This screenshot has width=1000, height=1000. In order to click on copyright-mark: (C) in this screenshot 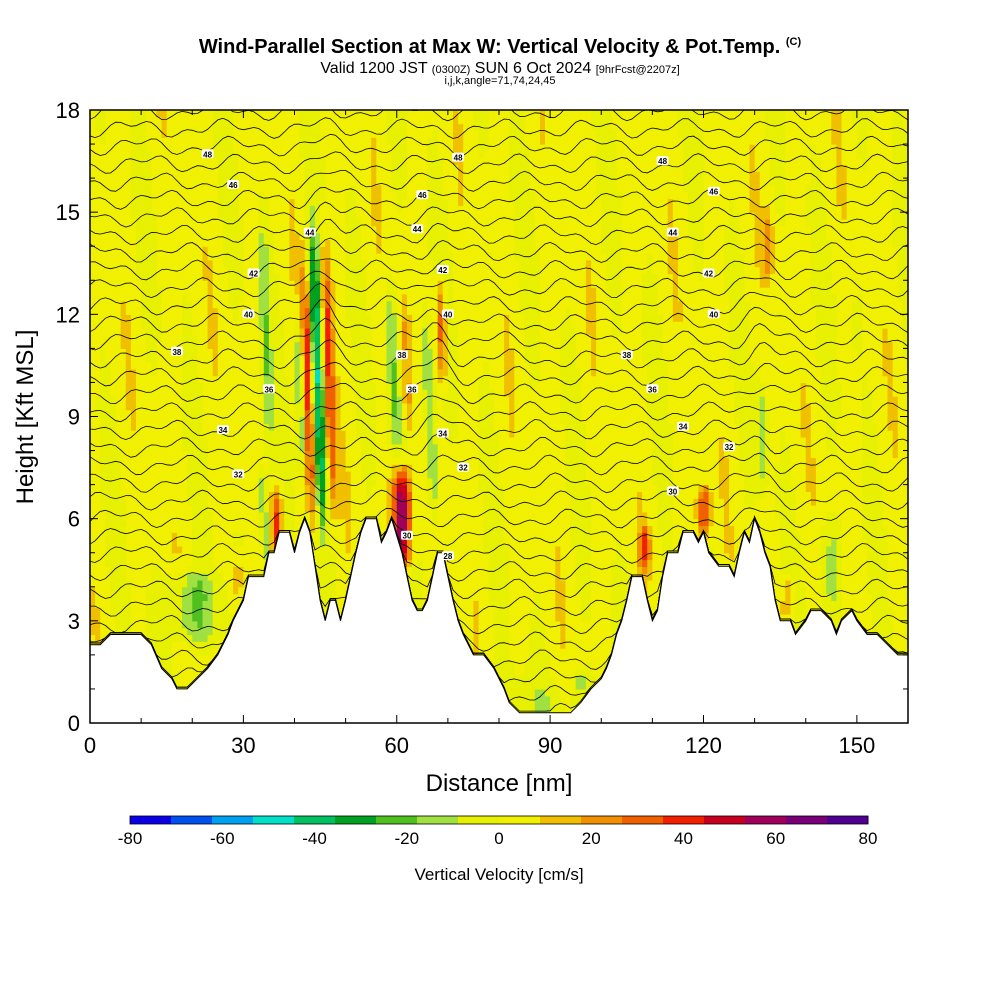, I will do `click(793, 42)`.